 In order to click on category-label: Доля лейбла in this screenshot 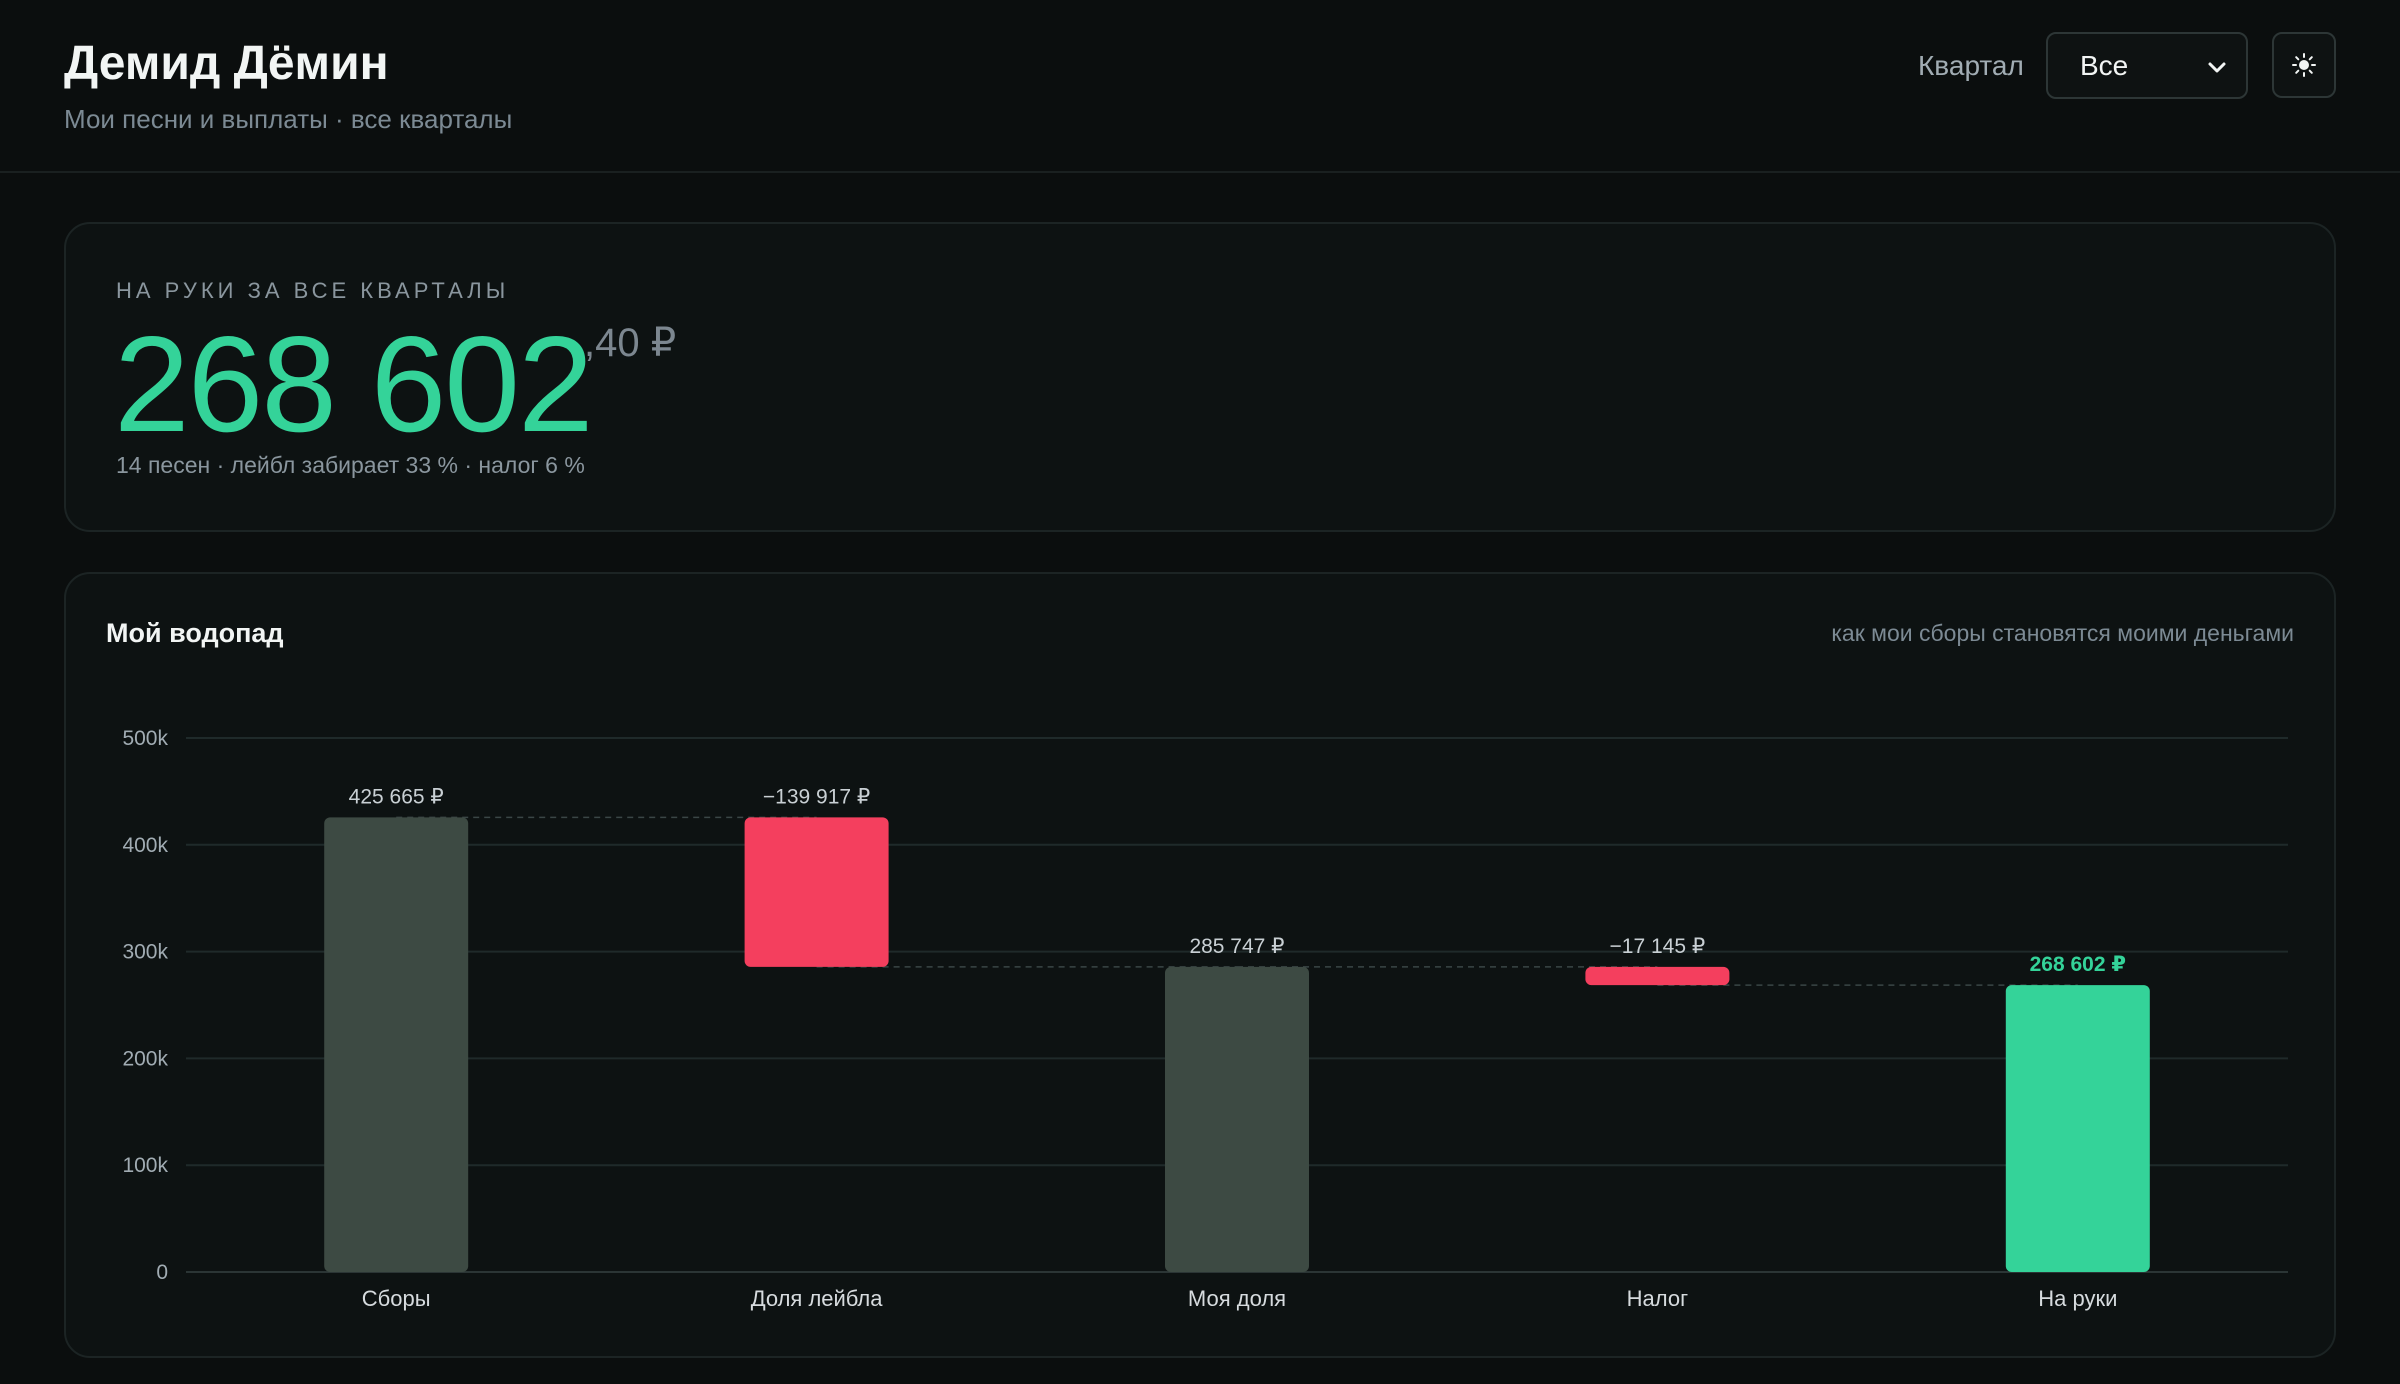, I will do `click(817, 1298)`.